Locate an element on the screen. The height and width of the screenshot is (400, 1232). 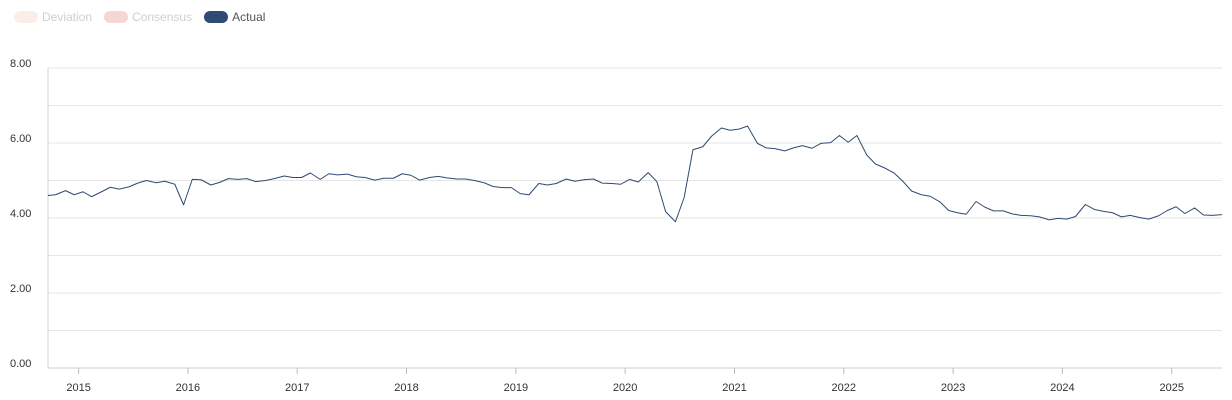
y-tick-label: 0.00 is located at coordinates (20, 364).